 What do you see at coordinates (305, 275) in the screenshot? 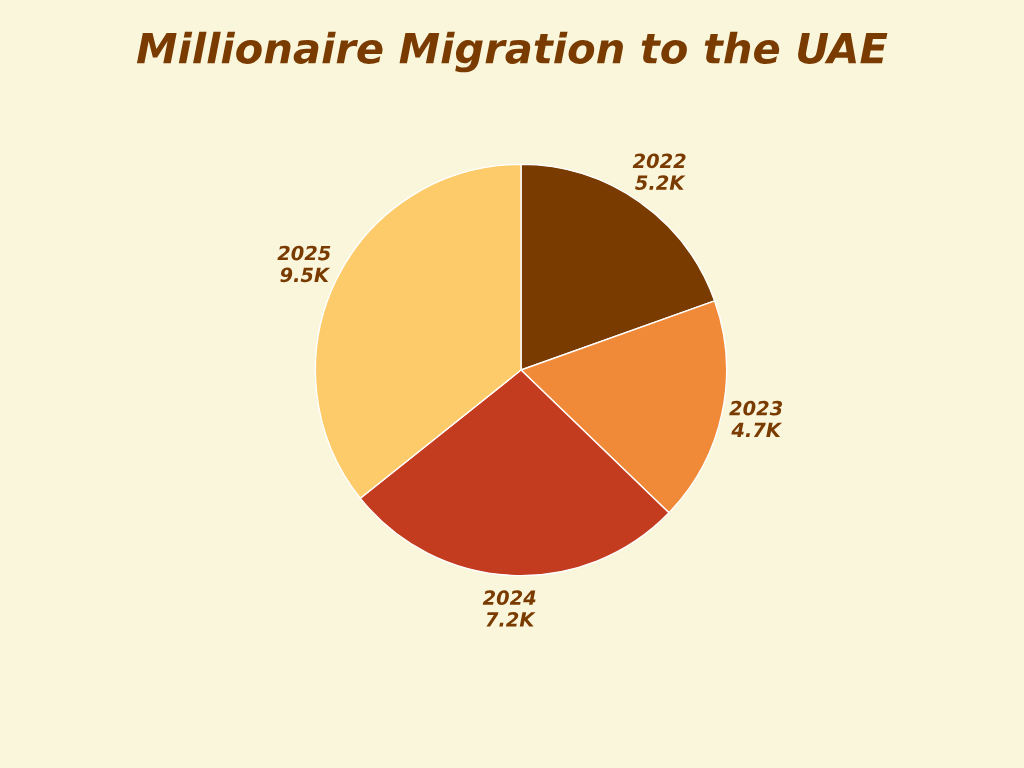
I see `data-label: 9.5K` at bounding box center [305, 275].